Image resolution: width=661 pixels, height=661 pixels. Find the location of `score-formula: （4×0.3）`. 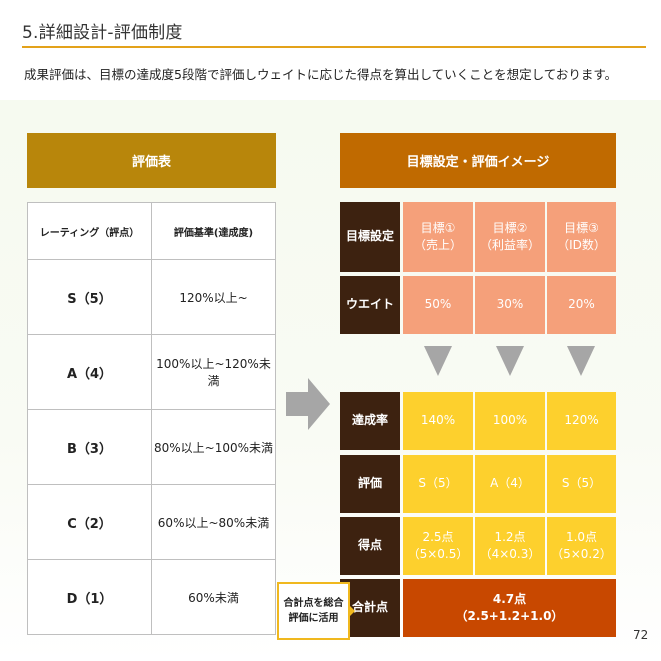

score-formula: （4×0.3） is located at coordinates (510, 554).